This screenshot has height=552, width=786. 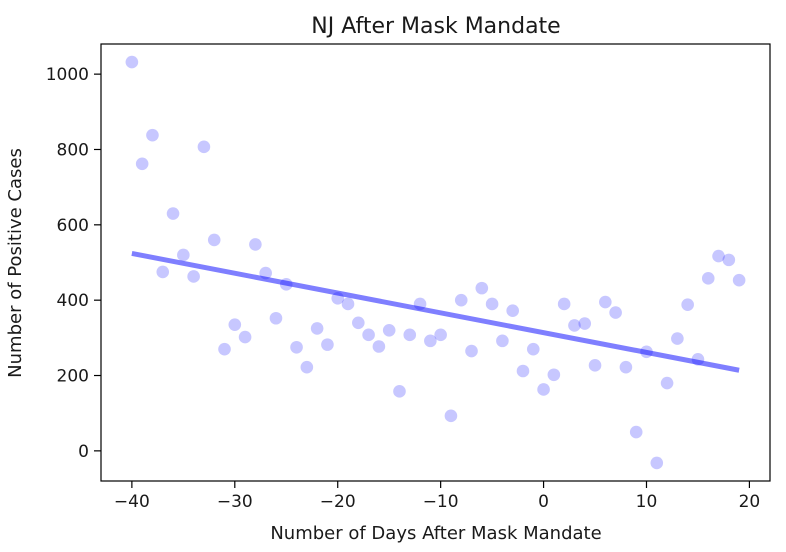 I want to click on y-tick-label: 600, so click(x=73, y=226).